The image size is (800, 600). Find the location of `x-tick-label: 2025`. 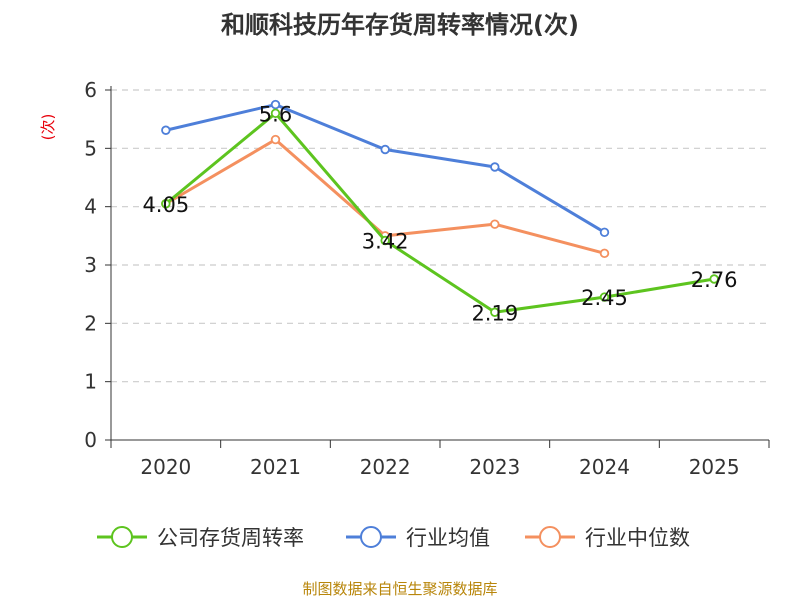

x-tick-label: 2025 is located at coordinates (714, 467).